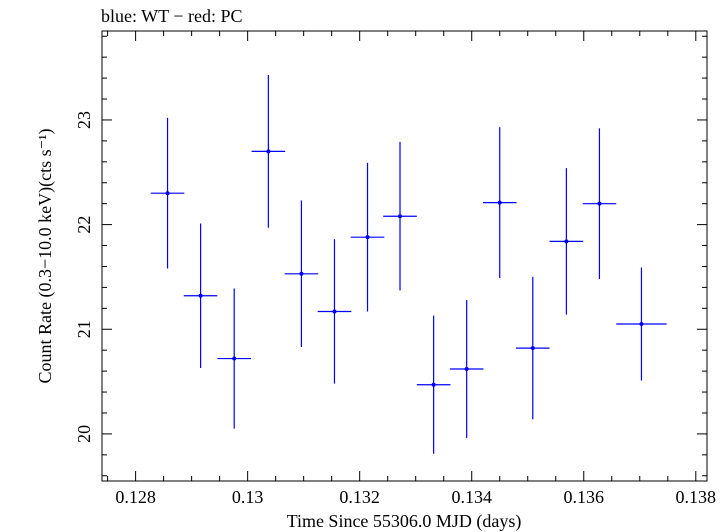  What do you see at coordinates (471, 497) in the screenshot?
I see `x-tick-label: 0.134` at bounding box center [471, 497].